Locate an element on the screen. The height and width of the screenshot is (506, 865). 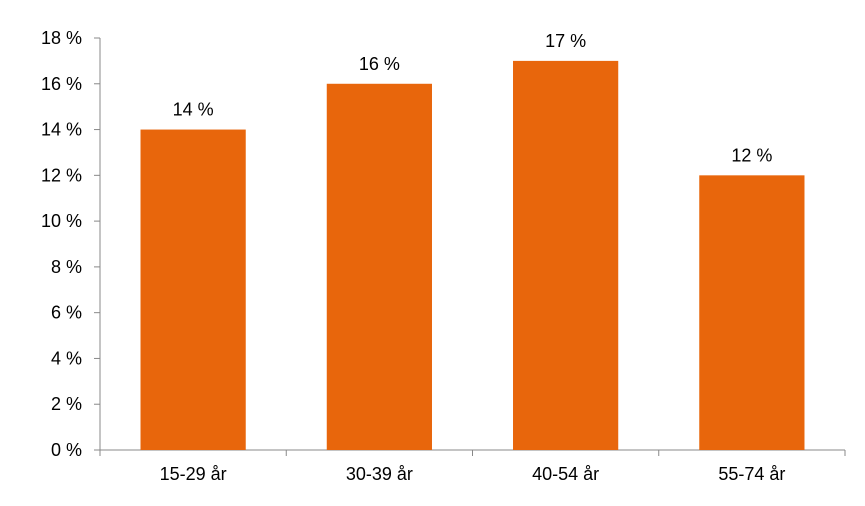
y-tick-label: 18 % is located at coordinates (61, 38).